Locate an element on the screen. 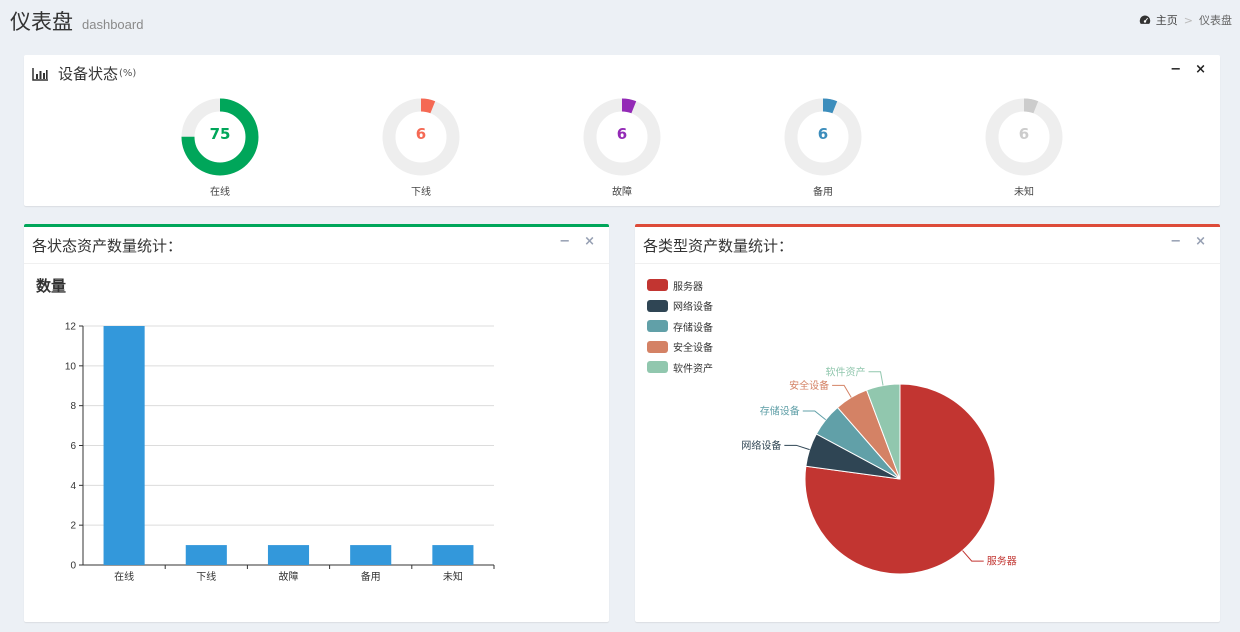  device-status-title: 设备状态 is located at coordinates (88, 74).